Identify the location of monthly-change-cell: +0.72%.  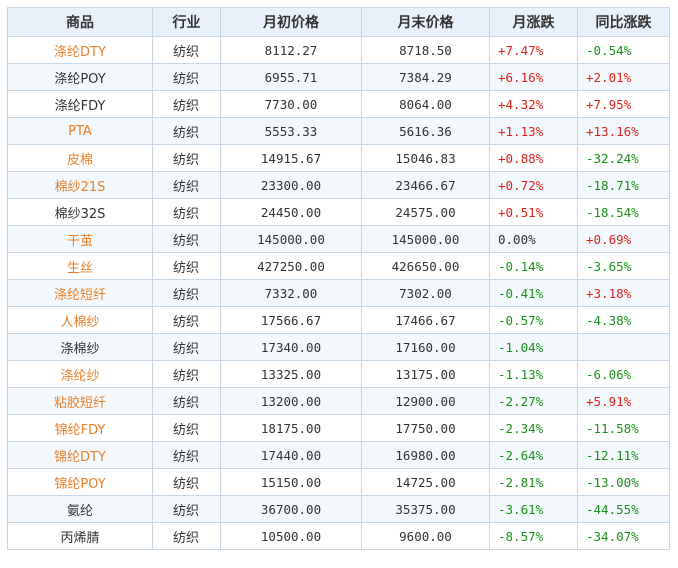
(533, 185).